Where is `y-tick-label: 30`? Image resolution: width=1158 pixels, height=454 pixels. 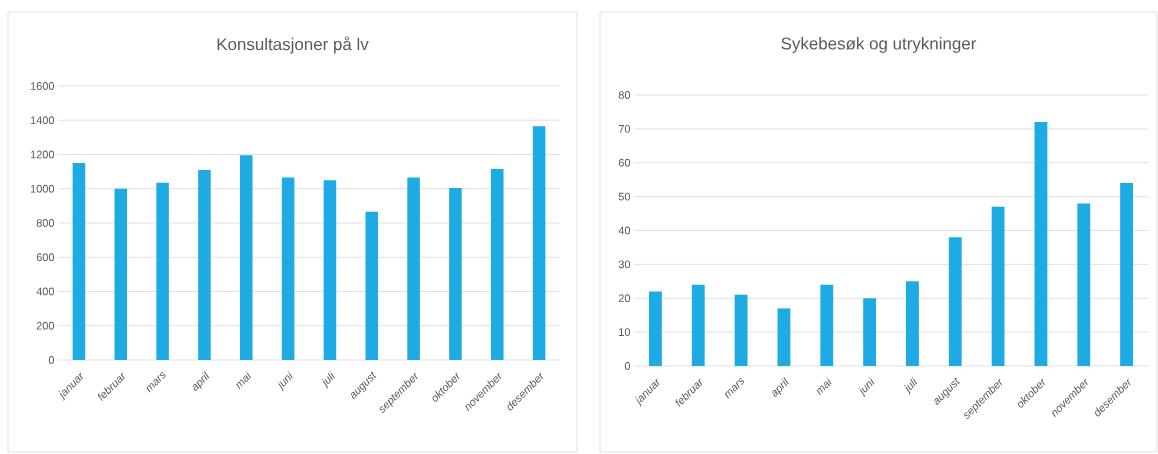 y-tick-label: 30 is located at coordinates (624, 264).